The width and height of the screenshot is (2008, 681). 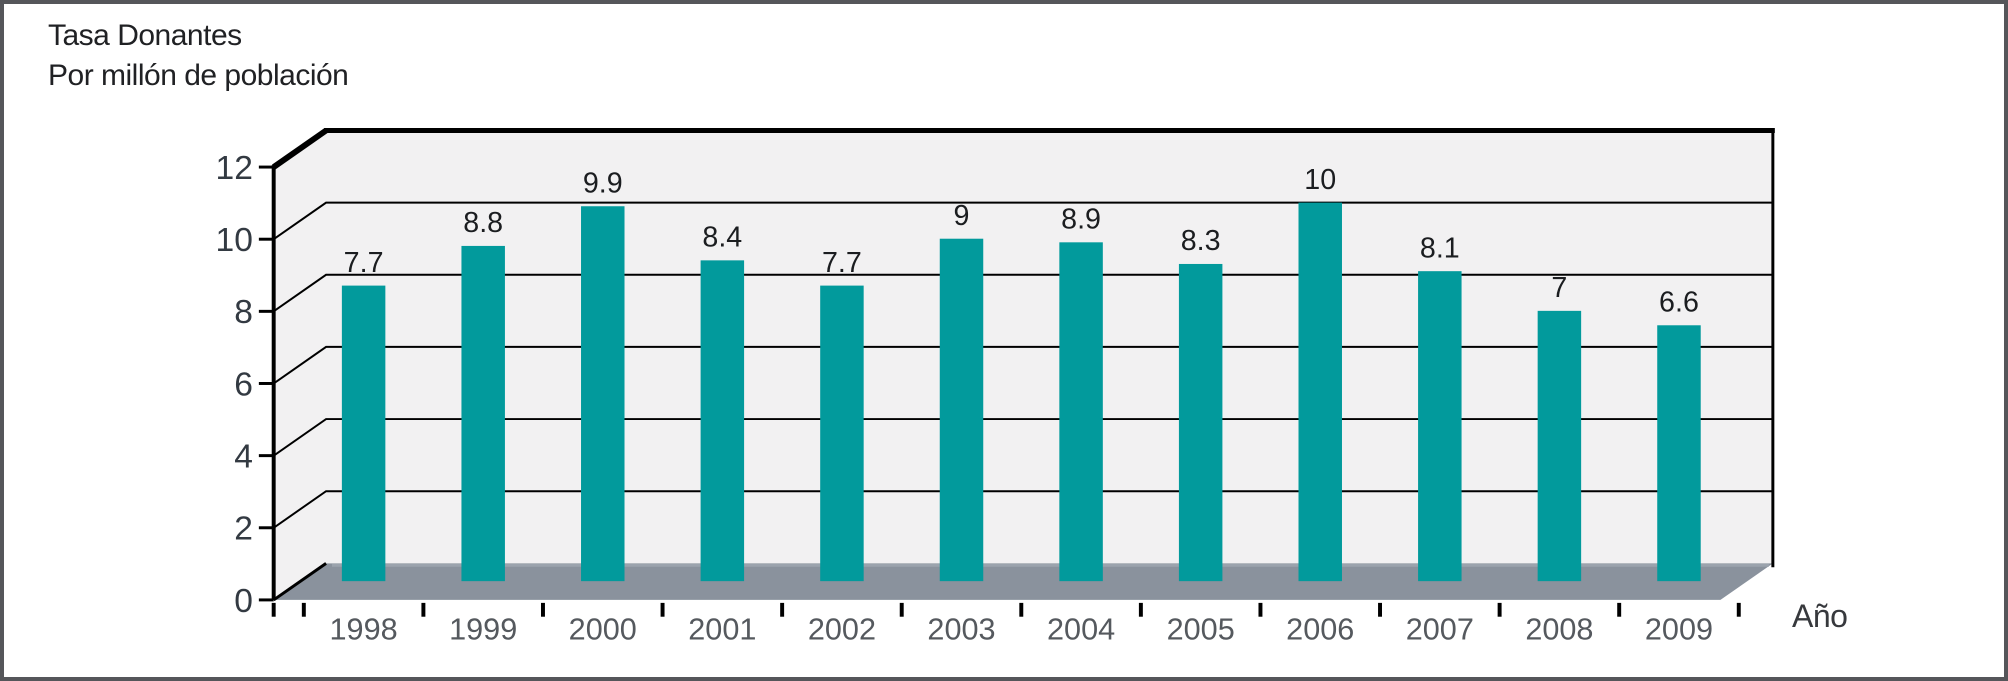 What do you see at coordinates (299, 149) in the screenshot?
I see `wall-bevel-edge` at bounding box center [299, 149].